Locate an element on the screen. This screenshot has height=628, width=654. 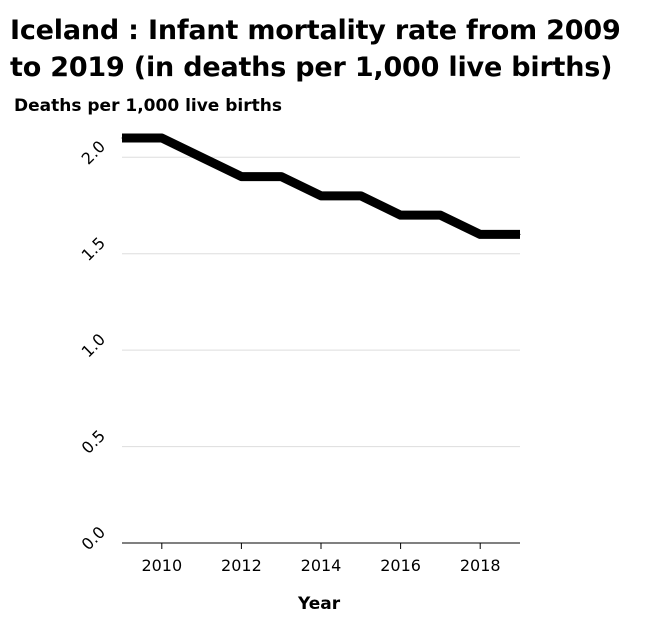
y-tick-label: 2.0 is located at coordinates (93, 152).